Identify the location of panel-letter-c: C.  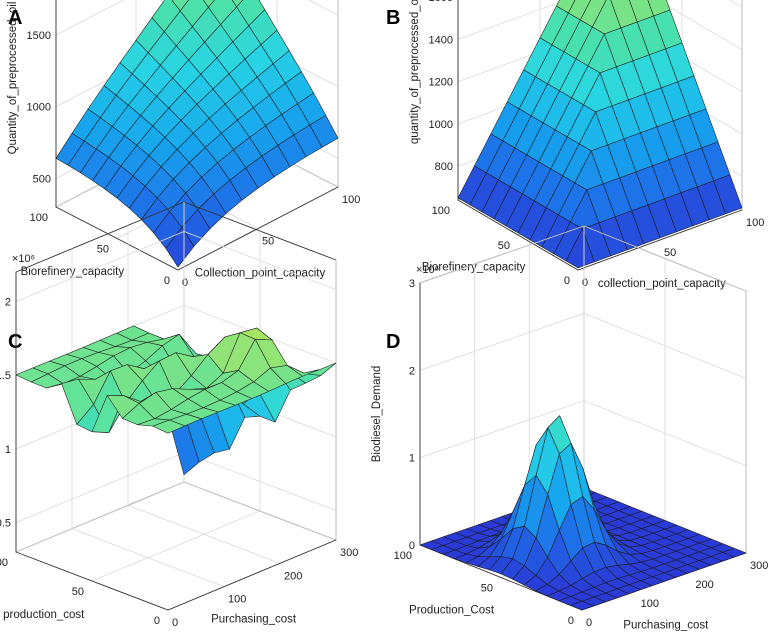
(15, 342).